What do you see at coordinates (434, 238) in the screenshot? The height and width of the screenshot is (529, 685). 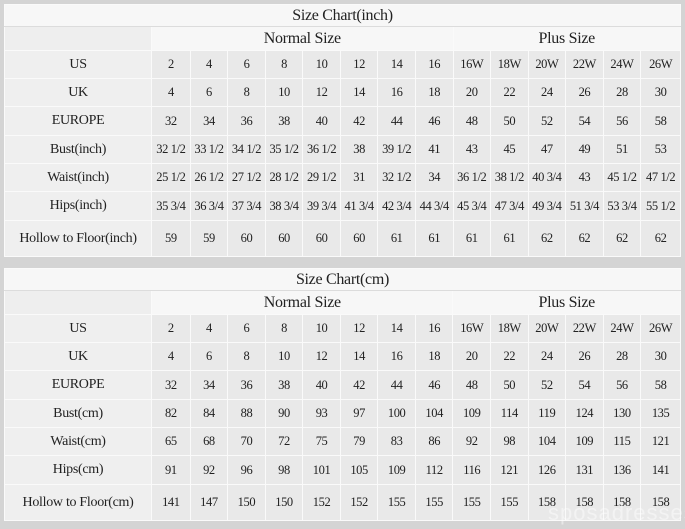 I see `table-cell: 61` at bounding box center [434, 238].